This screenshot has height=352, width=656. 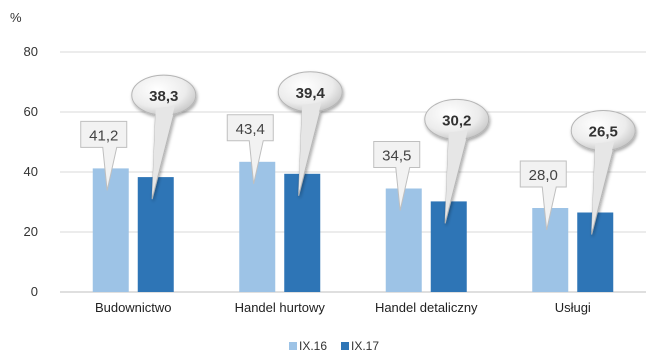 I want to click on data-label-ix16-3: 28,0, so click(x=543, y=195).